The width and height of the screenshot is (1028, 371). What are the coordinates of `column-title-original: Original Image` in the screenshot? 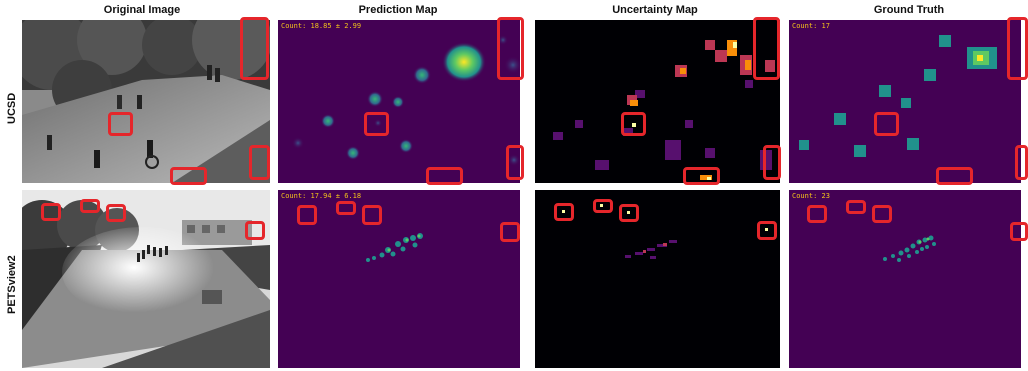 It's located at (142, 10).